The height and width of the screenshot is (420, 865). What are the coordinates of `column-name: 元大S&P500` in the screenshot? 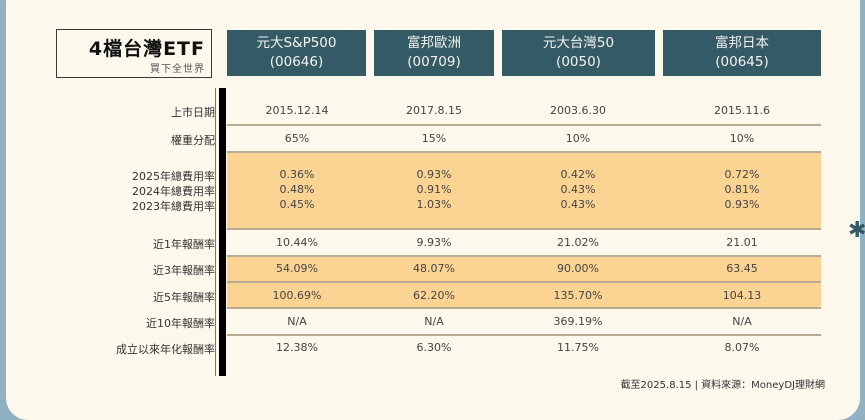 It's located at (296, 43).